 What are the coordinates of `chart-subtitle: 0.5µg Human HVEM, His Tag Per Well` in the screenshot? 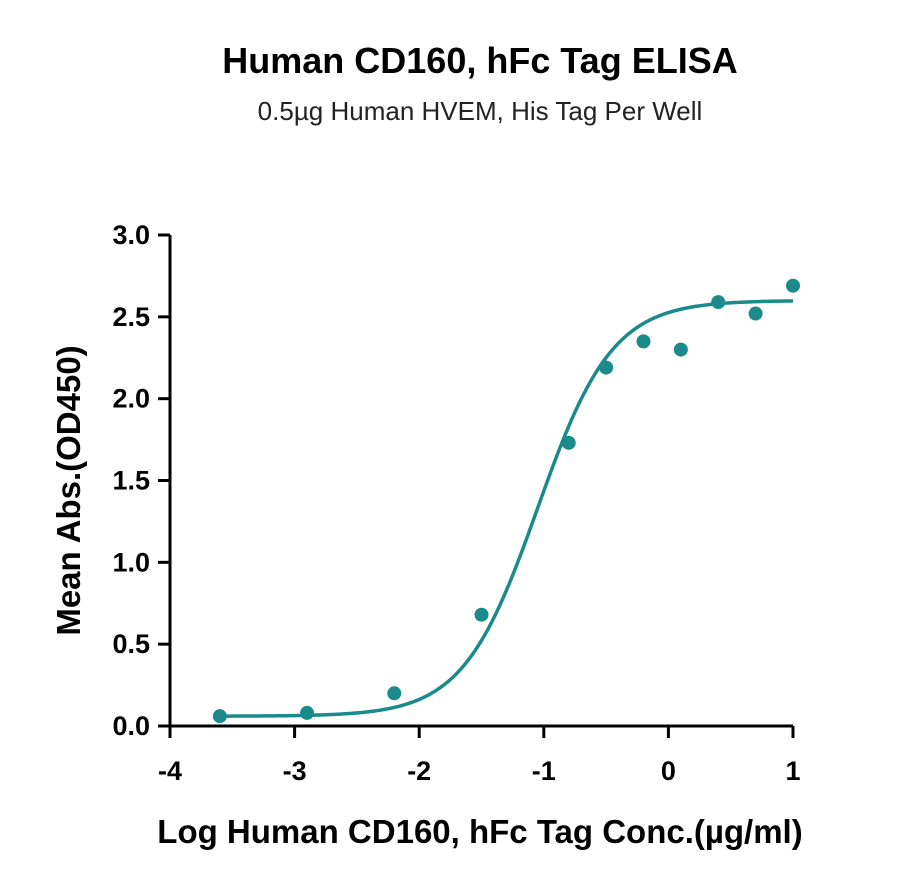 It's located at (480, 111).